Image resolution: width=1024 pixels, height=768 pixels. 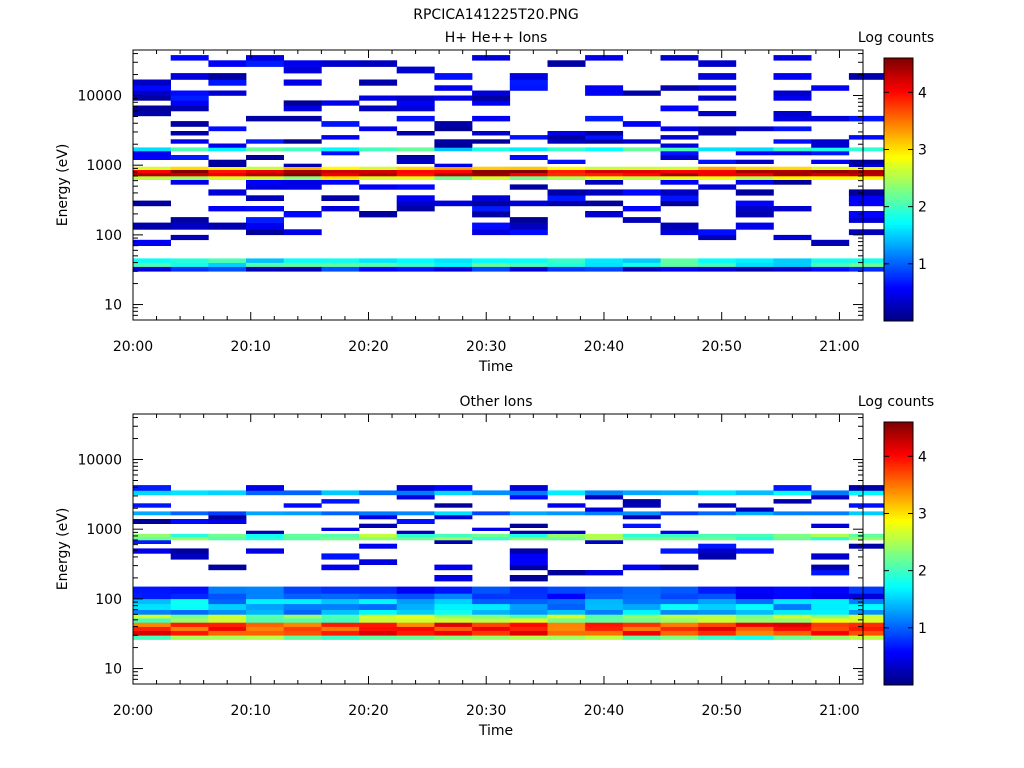 What do you see at coordinates (99, 97) in the screenshot?
I see `y-tick-label: 10000` at bounding box center [99, 97].